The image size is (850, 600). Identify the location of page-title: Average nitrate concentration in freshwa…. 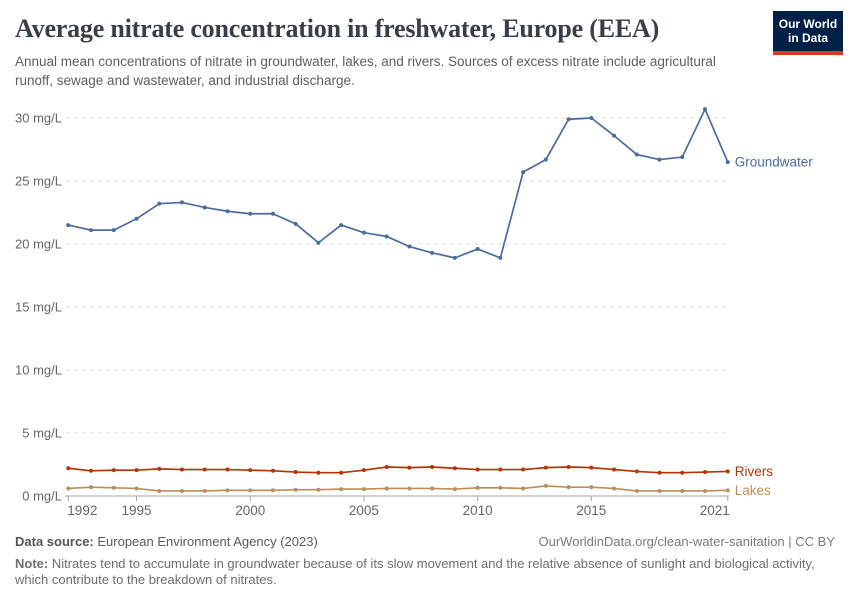
(337, 28).